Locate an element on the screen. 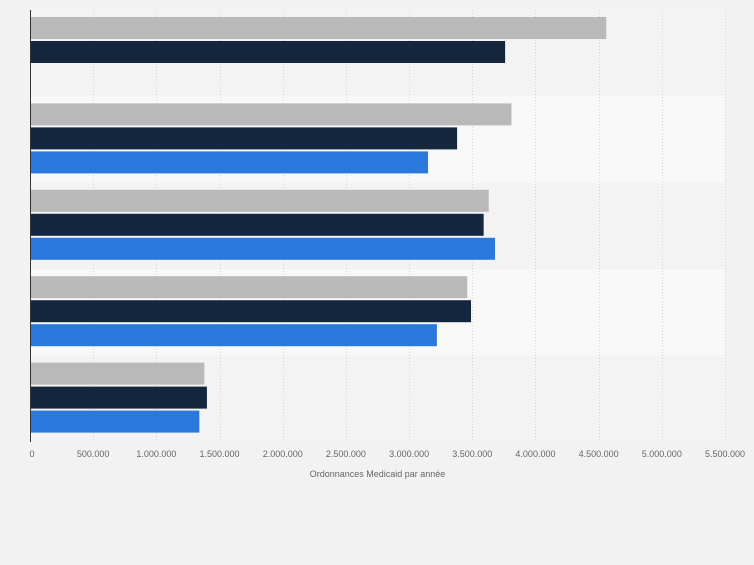  bar-group3-series3 is located at coordinates (263, 248).